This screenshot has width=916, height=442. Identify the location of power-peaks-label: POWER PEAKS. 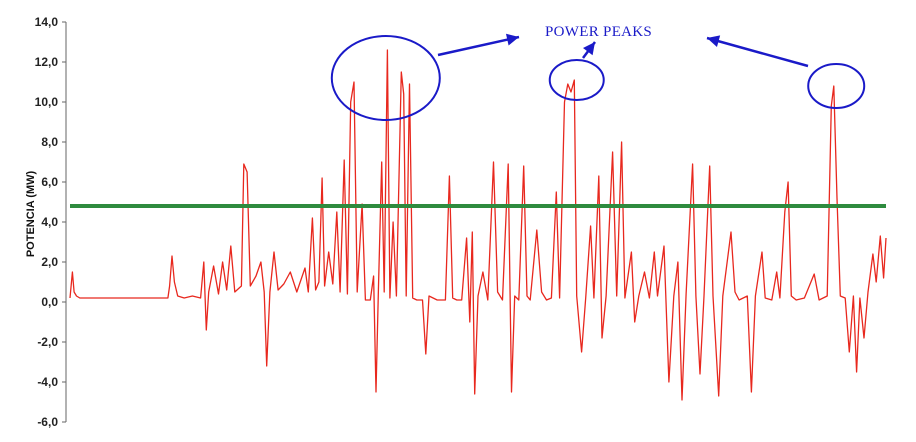
(598, 32).